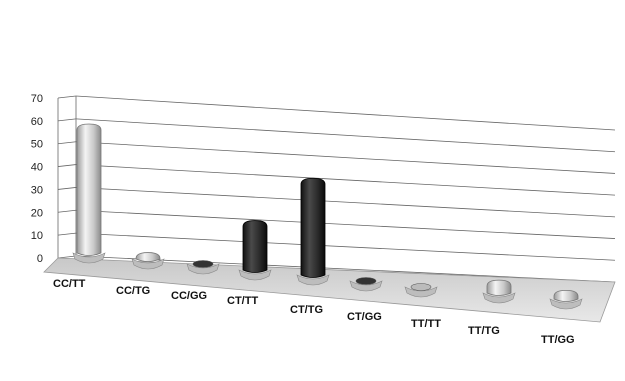 The width and height of the screenshot is (625, 381). I want to click on x-category-label: CC/TT, so click(69, 284).